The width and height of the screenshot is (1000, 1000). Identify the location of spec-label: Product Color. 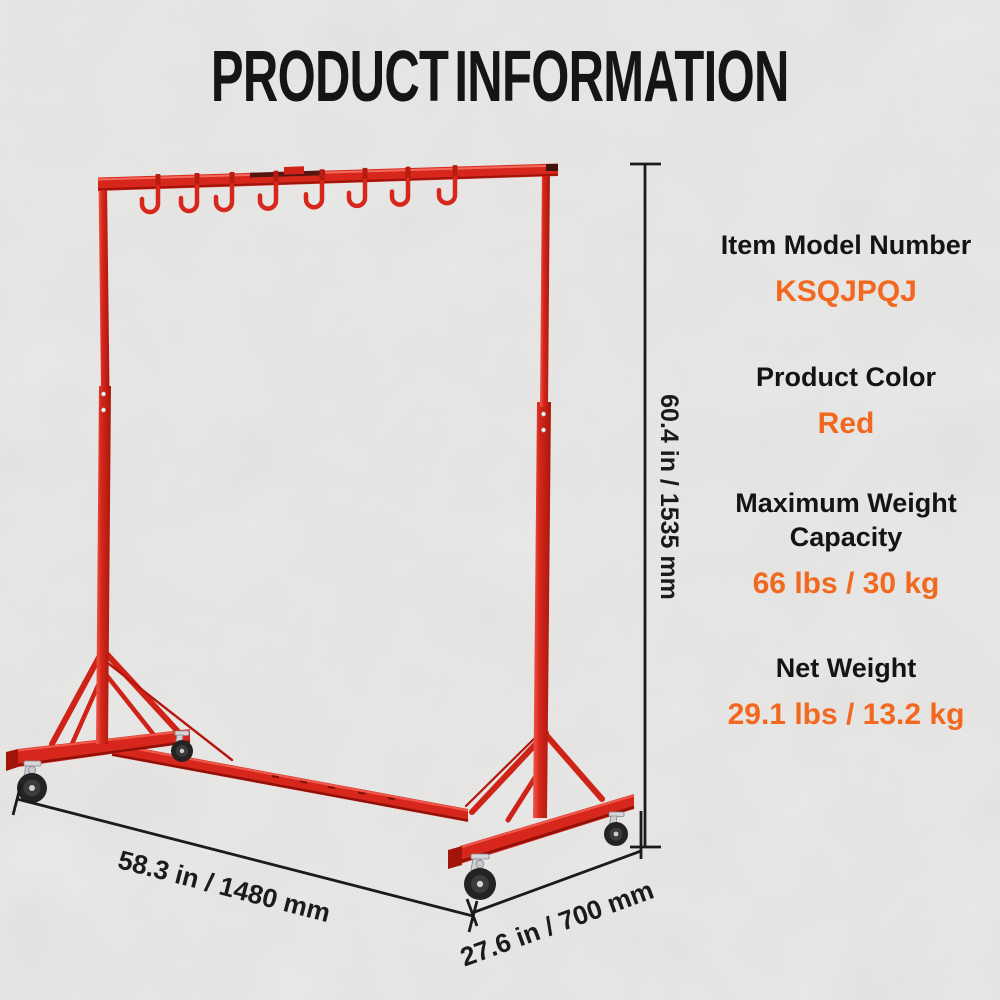
(846, 377).